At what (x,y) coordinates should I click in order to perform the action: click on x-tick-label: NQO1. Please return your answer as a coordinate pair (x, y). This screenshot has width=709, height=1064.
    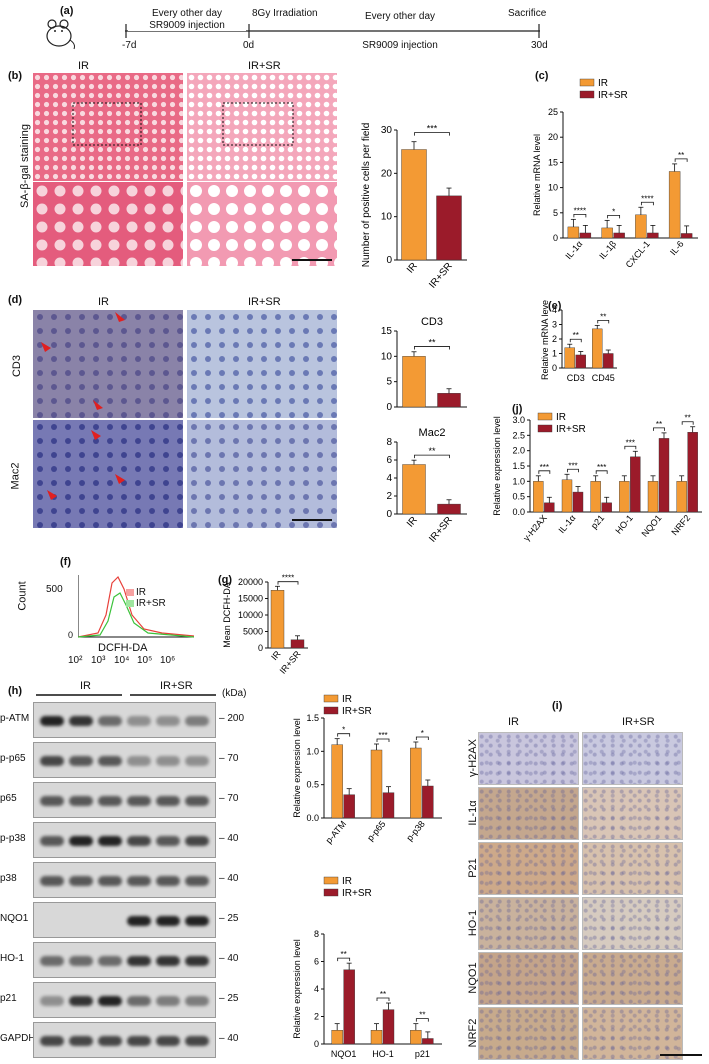
    Looking at the image, I should click on (651, 526).